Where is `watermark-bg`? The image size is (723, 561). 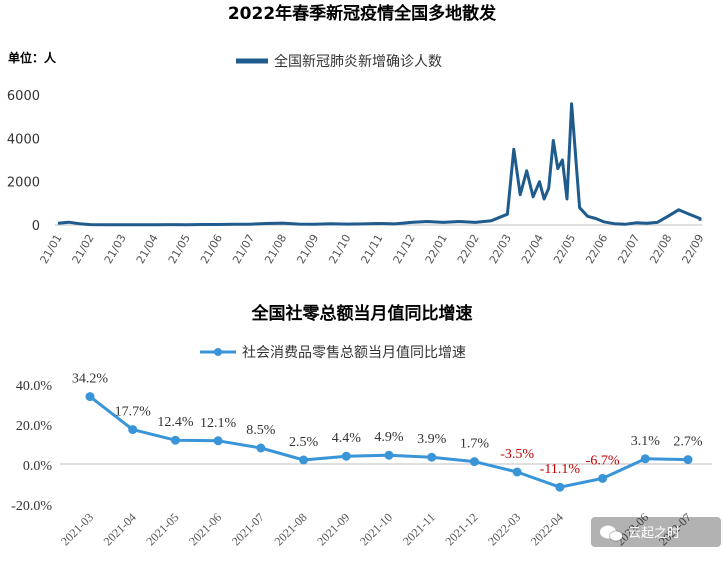 watermark-bg is located at coordinates (656, 532).